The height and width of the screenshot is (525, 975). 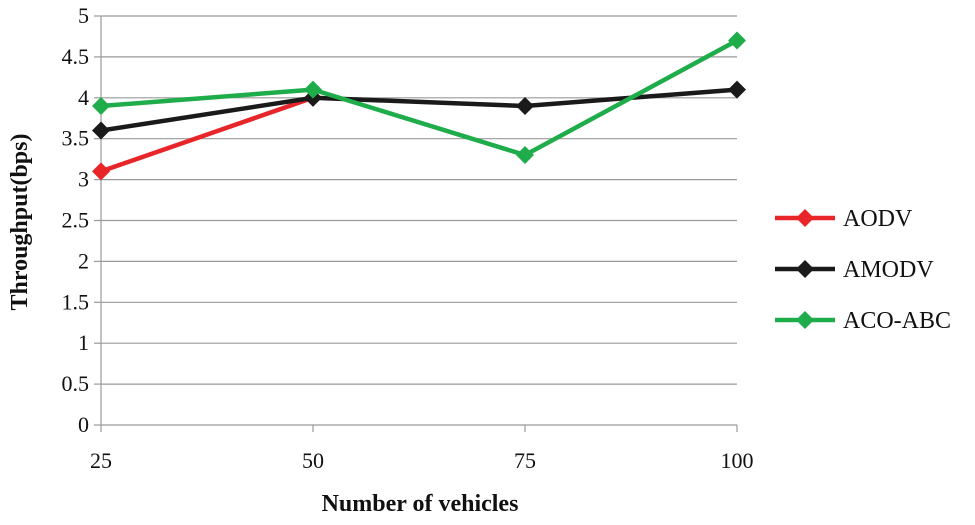 I want to click on y-tick-label: 5, so click(x=83, y=15).